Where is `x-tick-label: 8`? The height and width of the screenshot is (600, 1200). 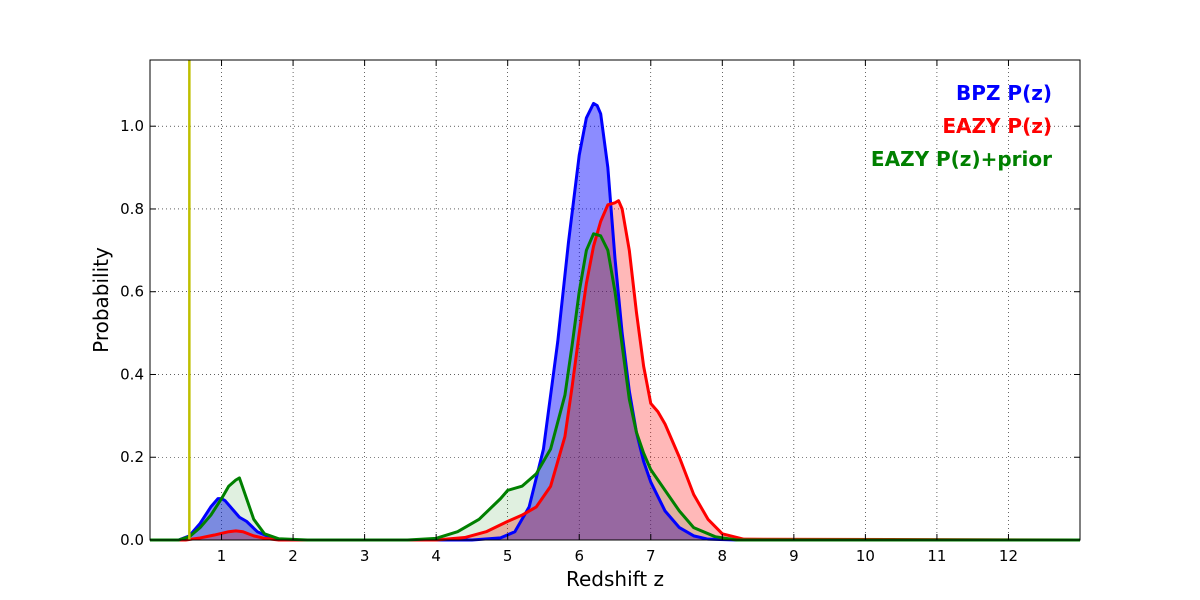
x-tick-label: 8 is located at coordinates (723, 556).